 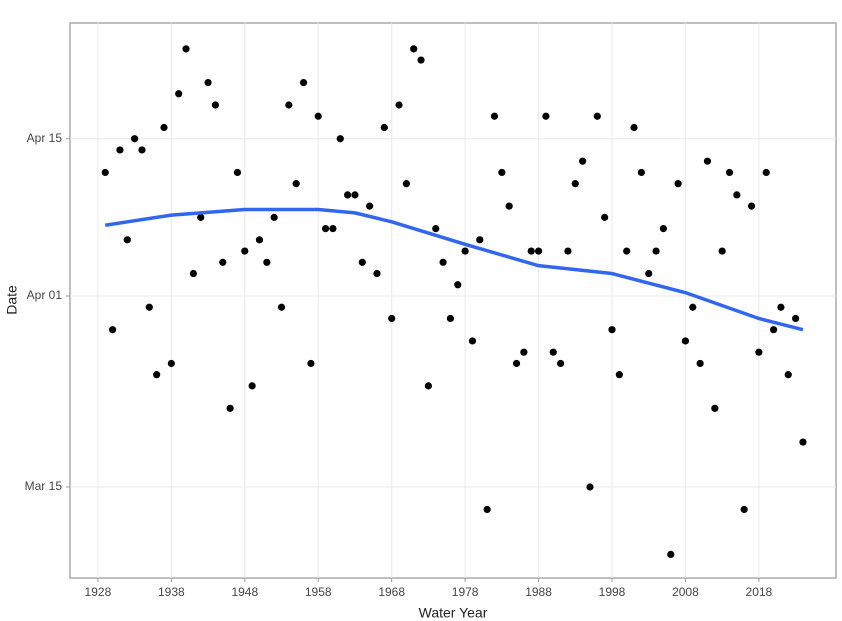 I want to click on x-tick-label: 1978, so click(x=465, y=592).